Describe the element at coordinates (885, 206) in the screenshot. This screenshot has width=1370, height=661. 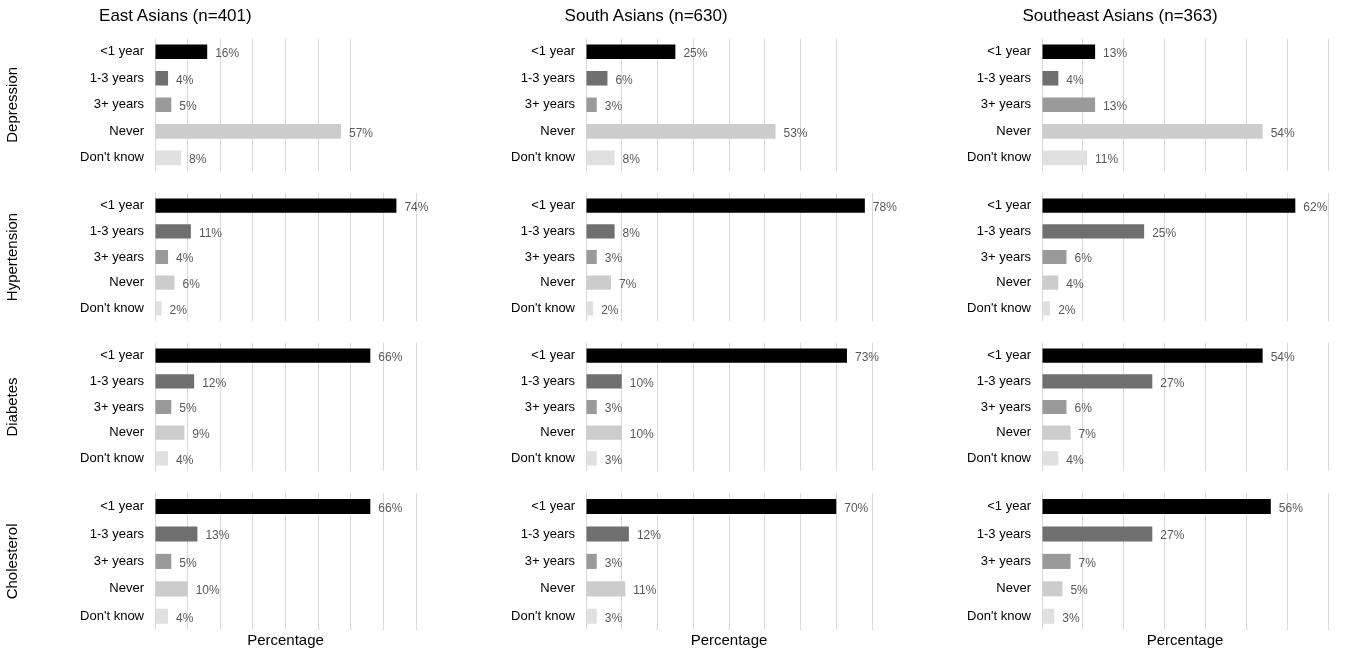
I see `data-label: 78%` at that location.